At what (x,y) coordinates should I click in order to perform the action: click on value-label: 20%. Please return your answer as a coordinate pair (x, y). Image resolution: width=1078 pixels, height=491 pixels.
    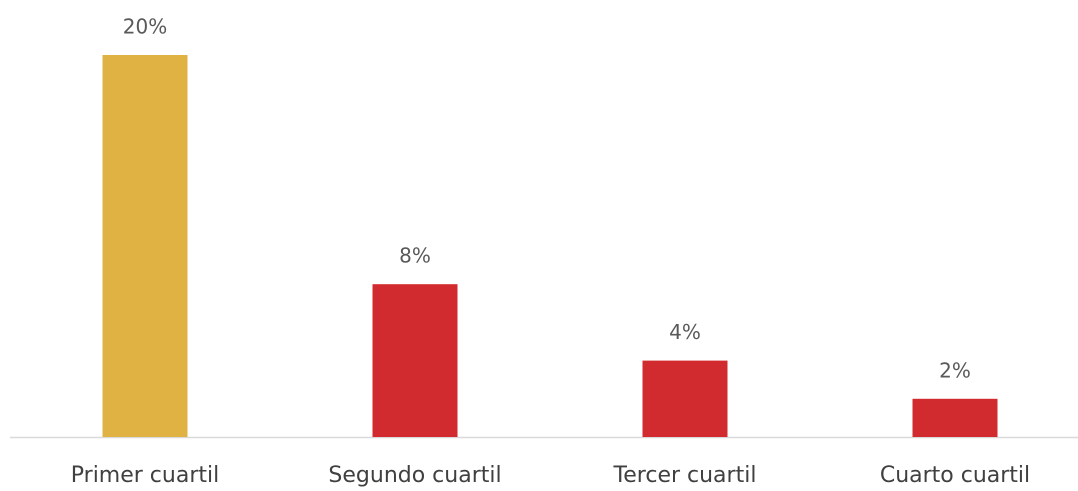
    Looking at the image, I should click on (145, 27).